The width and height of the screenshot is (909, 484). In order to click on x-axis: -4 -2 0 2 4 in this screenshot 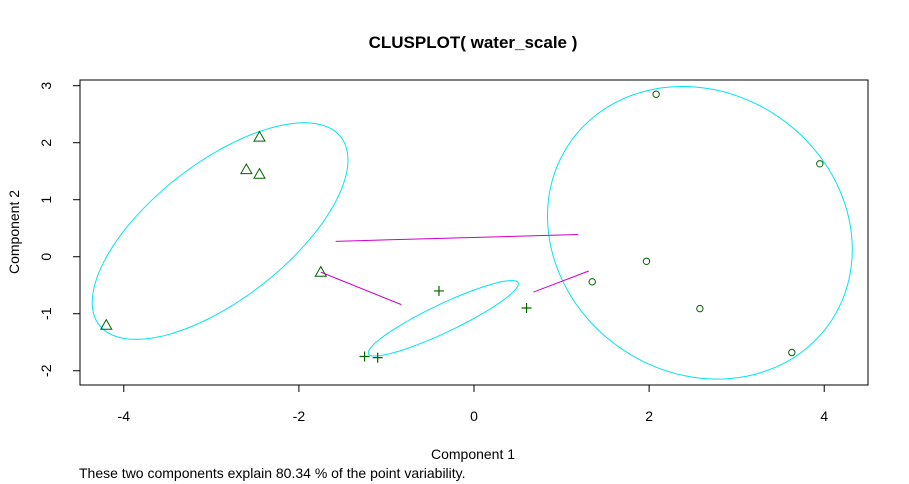, I will do `click(473, 404)`.